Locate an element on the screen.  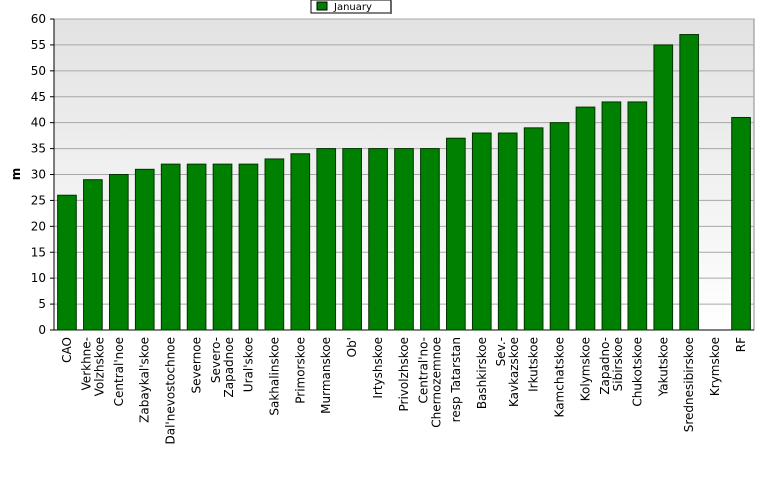
x-tick-label: CAO is located at coordinates (67, 350).